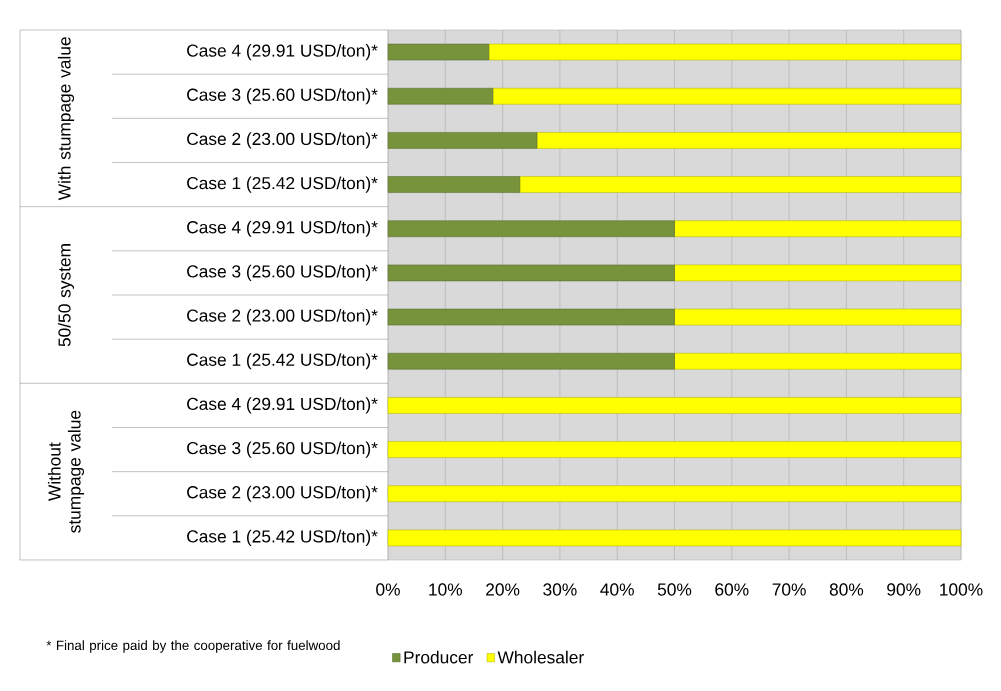 This screenshot has height=691, width=1001. I want to click on x-tick-label: 90%, so click(904, 589).